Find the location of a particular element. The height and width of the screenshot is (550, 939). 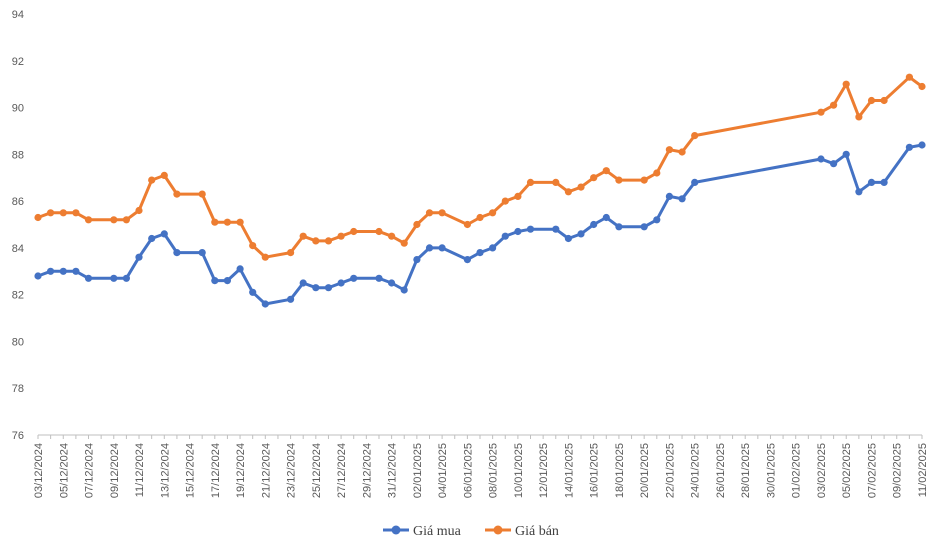

x-tick-label: 14/01/2025 is located at coordinates (569, 470).